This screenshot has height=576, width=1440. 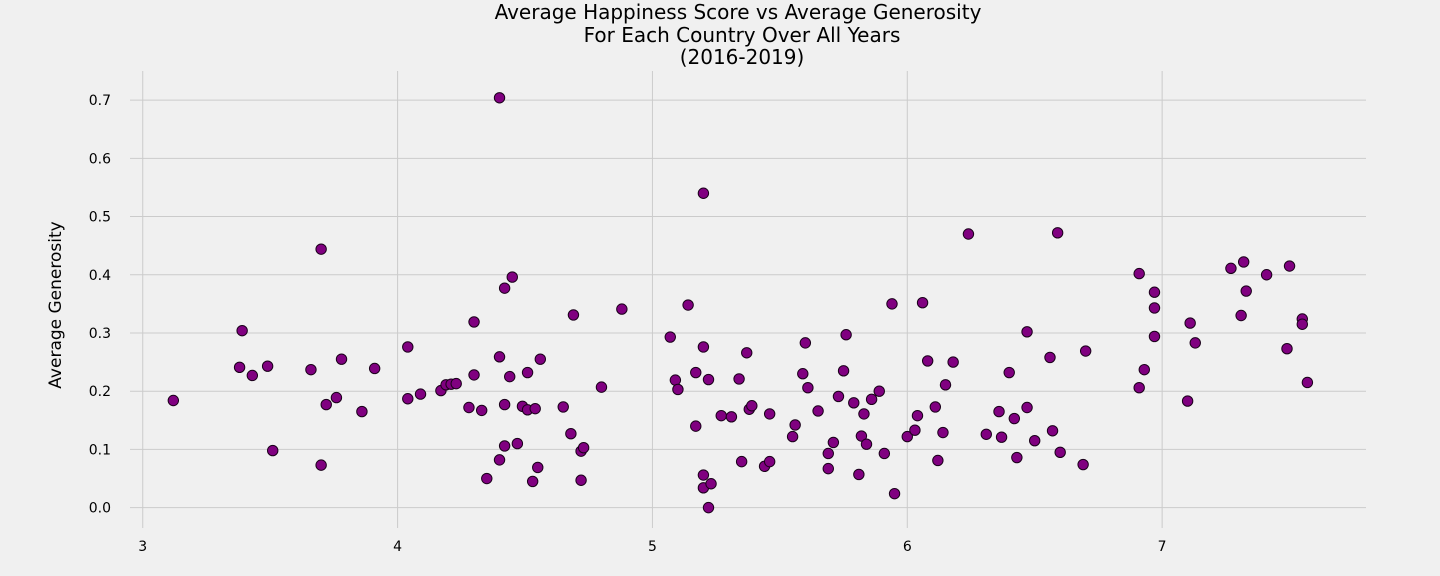 What do you see at coordinates (742, 35) in the screenshot?
I see `chart-title-line-2: For Each Country Over All Years` at bounding box center [742, 35].